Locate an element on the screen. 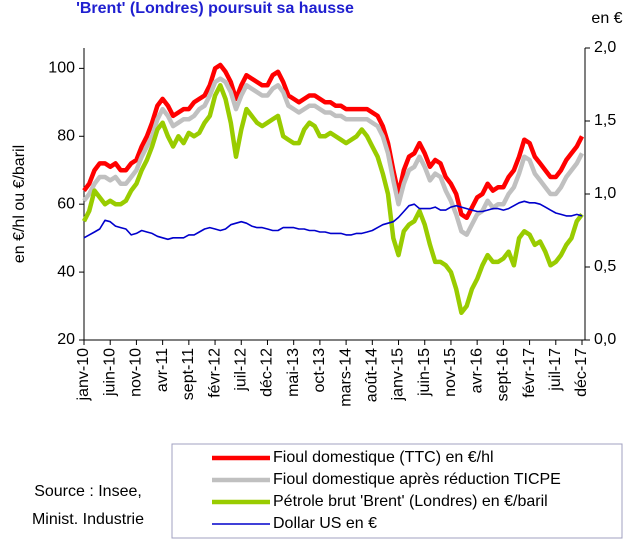 This screenshot has width=635, height=539. y2-tick-label: 1,0 is located at coordinates (605, 193).